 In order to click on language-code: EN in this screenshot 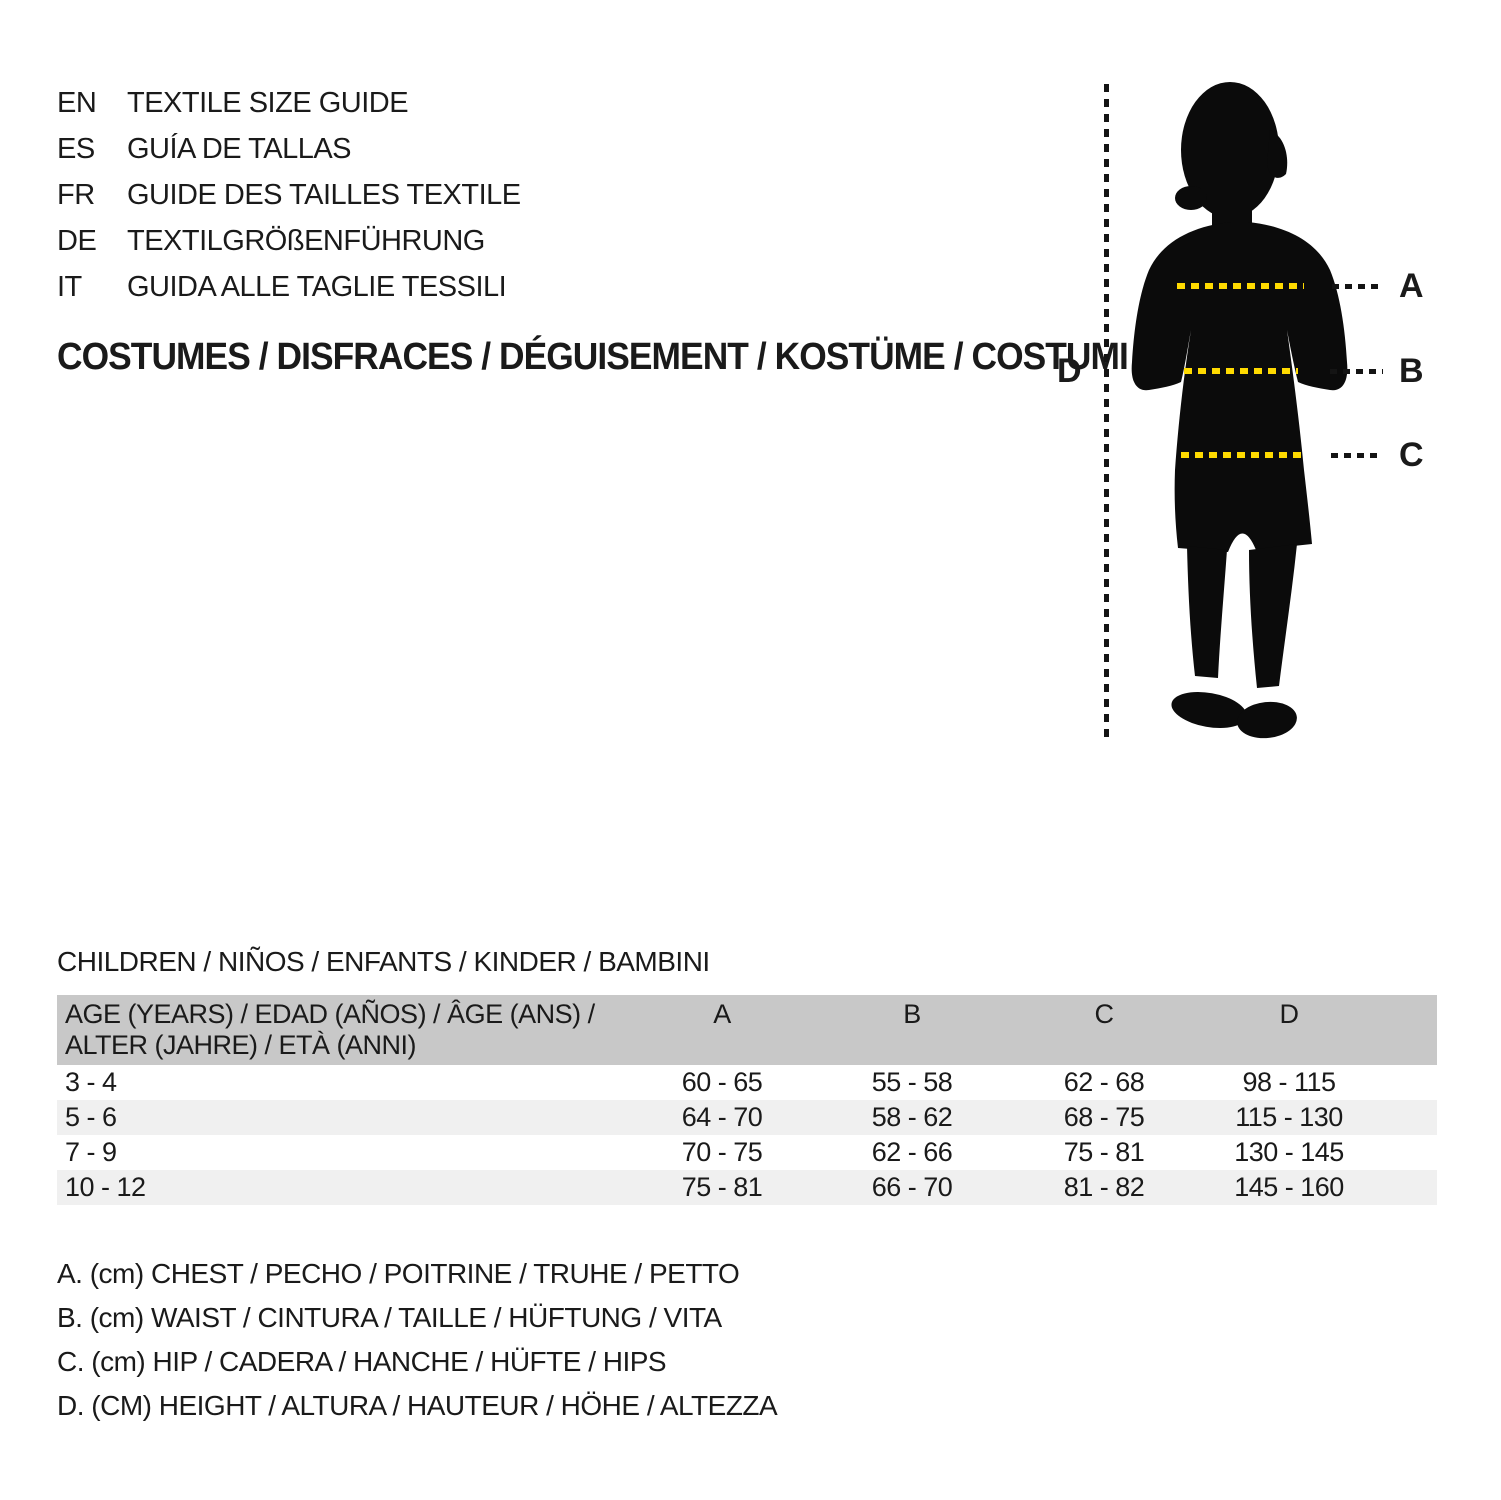, I will do `click(77, 102)`.